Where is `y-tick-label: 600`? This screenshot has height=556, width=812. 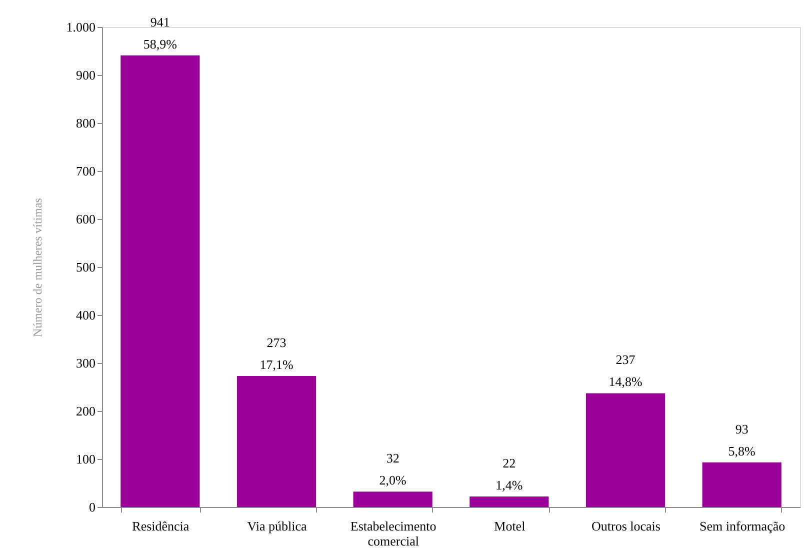
y-tick-label: 600 is located at coordinates (86, 219).